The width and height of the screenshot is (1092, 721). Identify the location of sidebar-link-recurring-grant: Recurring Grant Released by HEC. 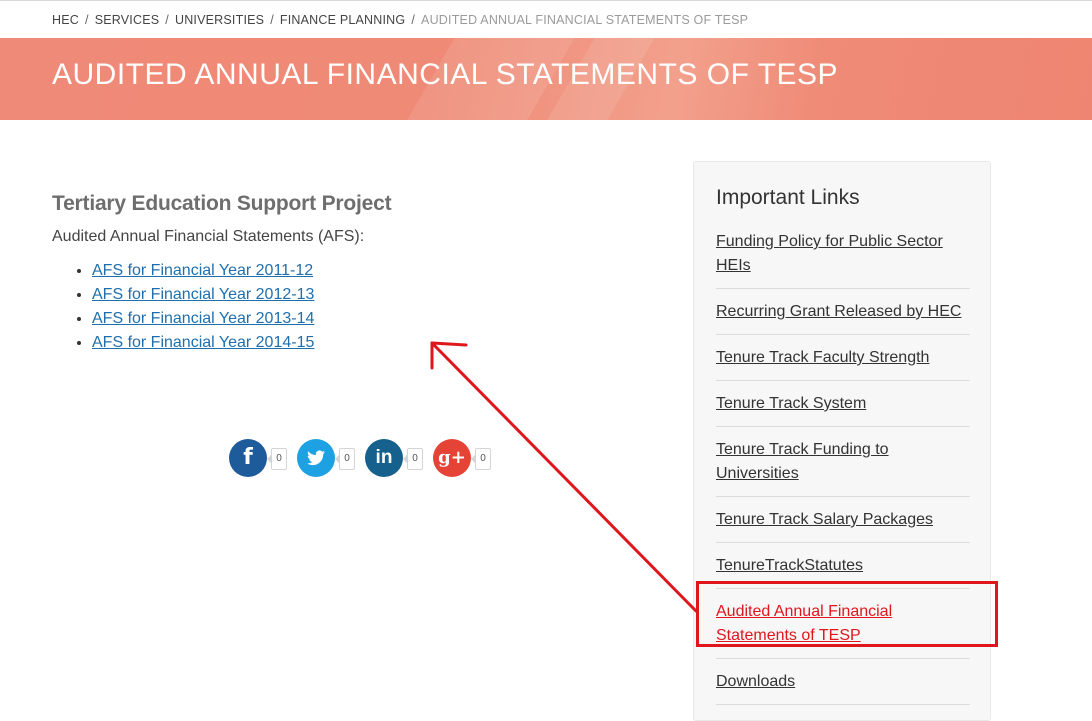
(843, 314).